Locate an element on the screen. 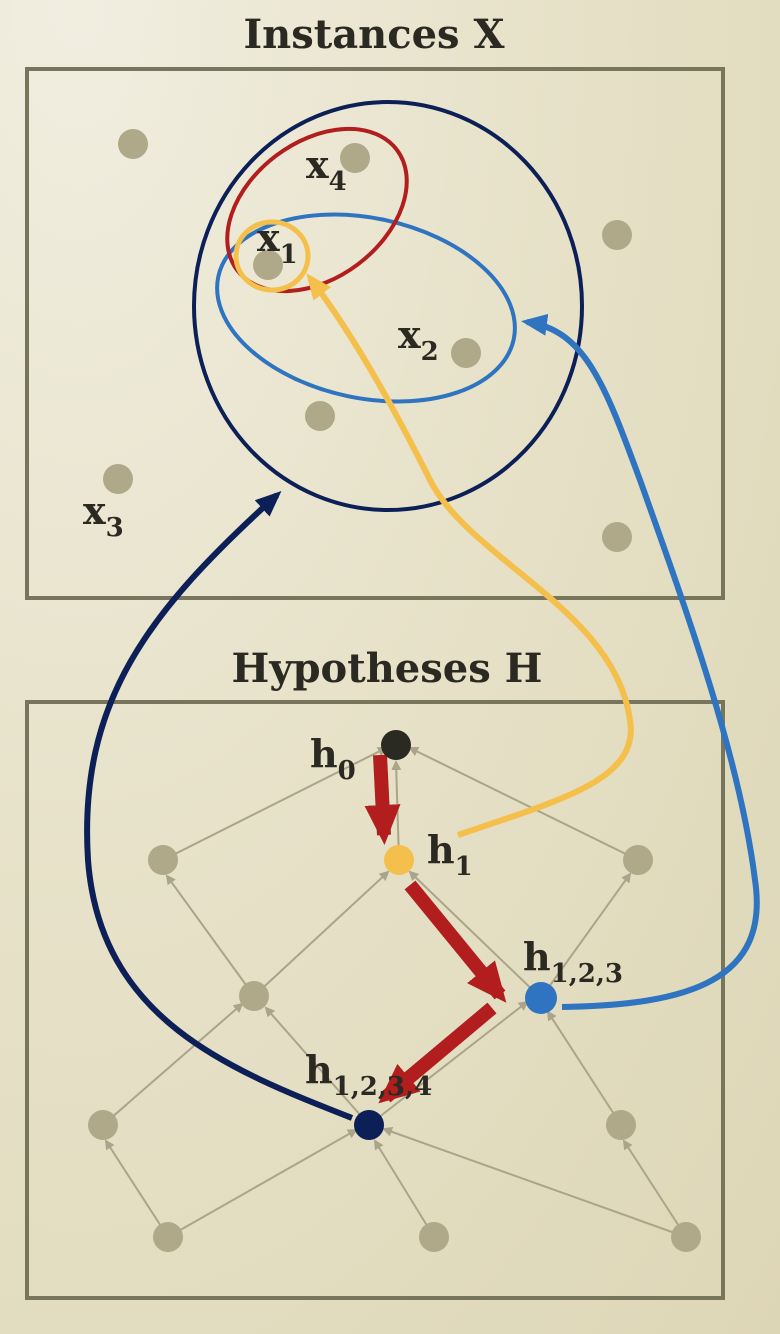 Image resolution: width=780 pixels, height=1334 pixels. instance-point-x3 is located at coordinates (118, 479).